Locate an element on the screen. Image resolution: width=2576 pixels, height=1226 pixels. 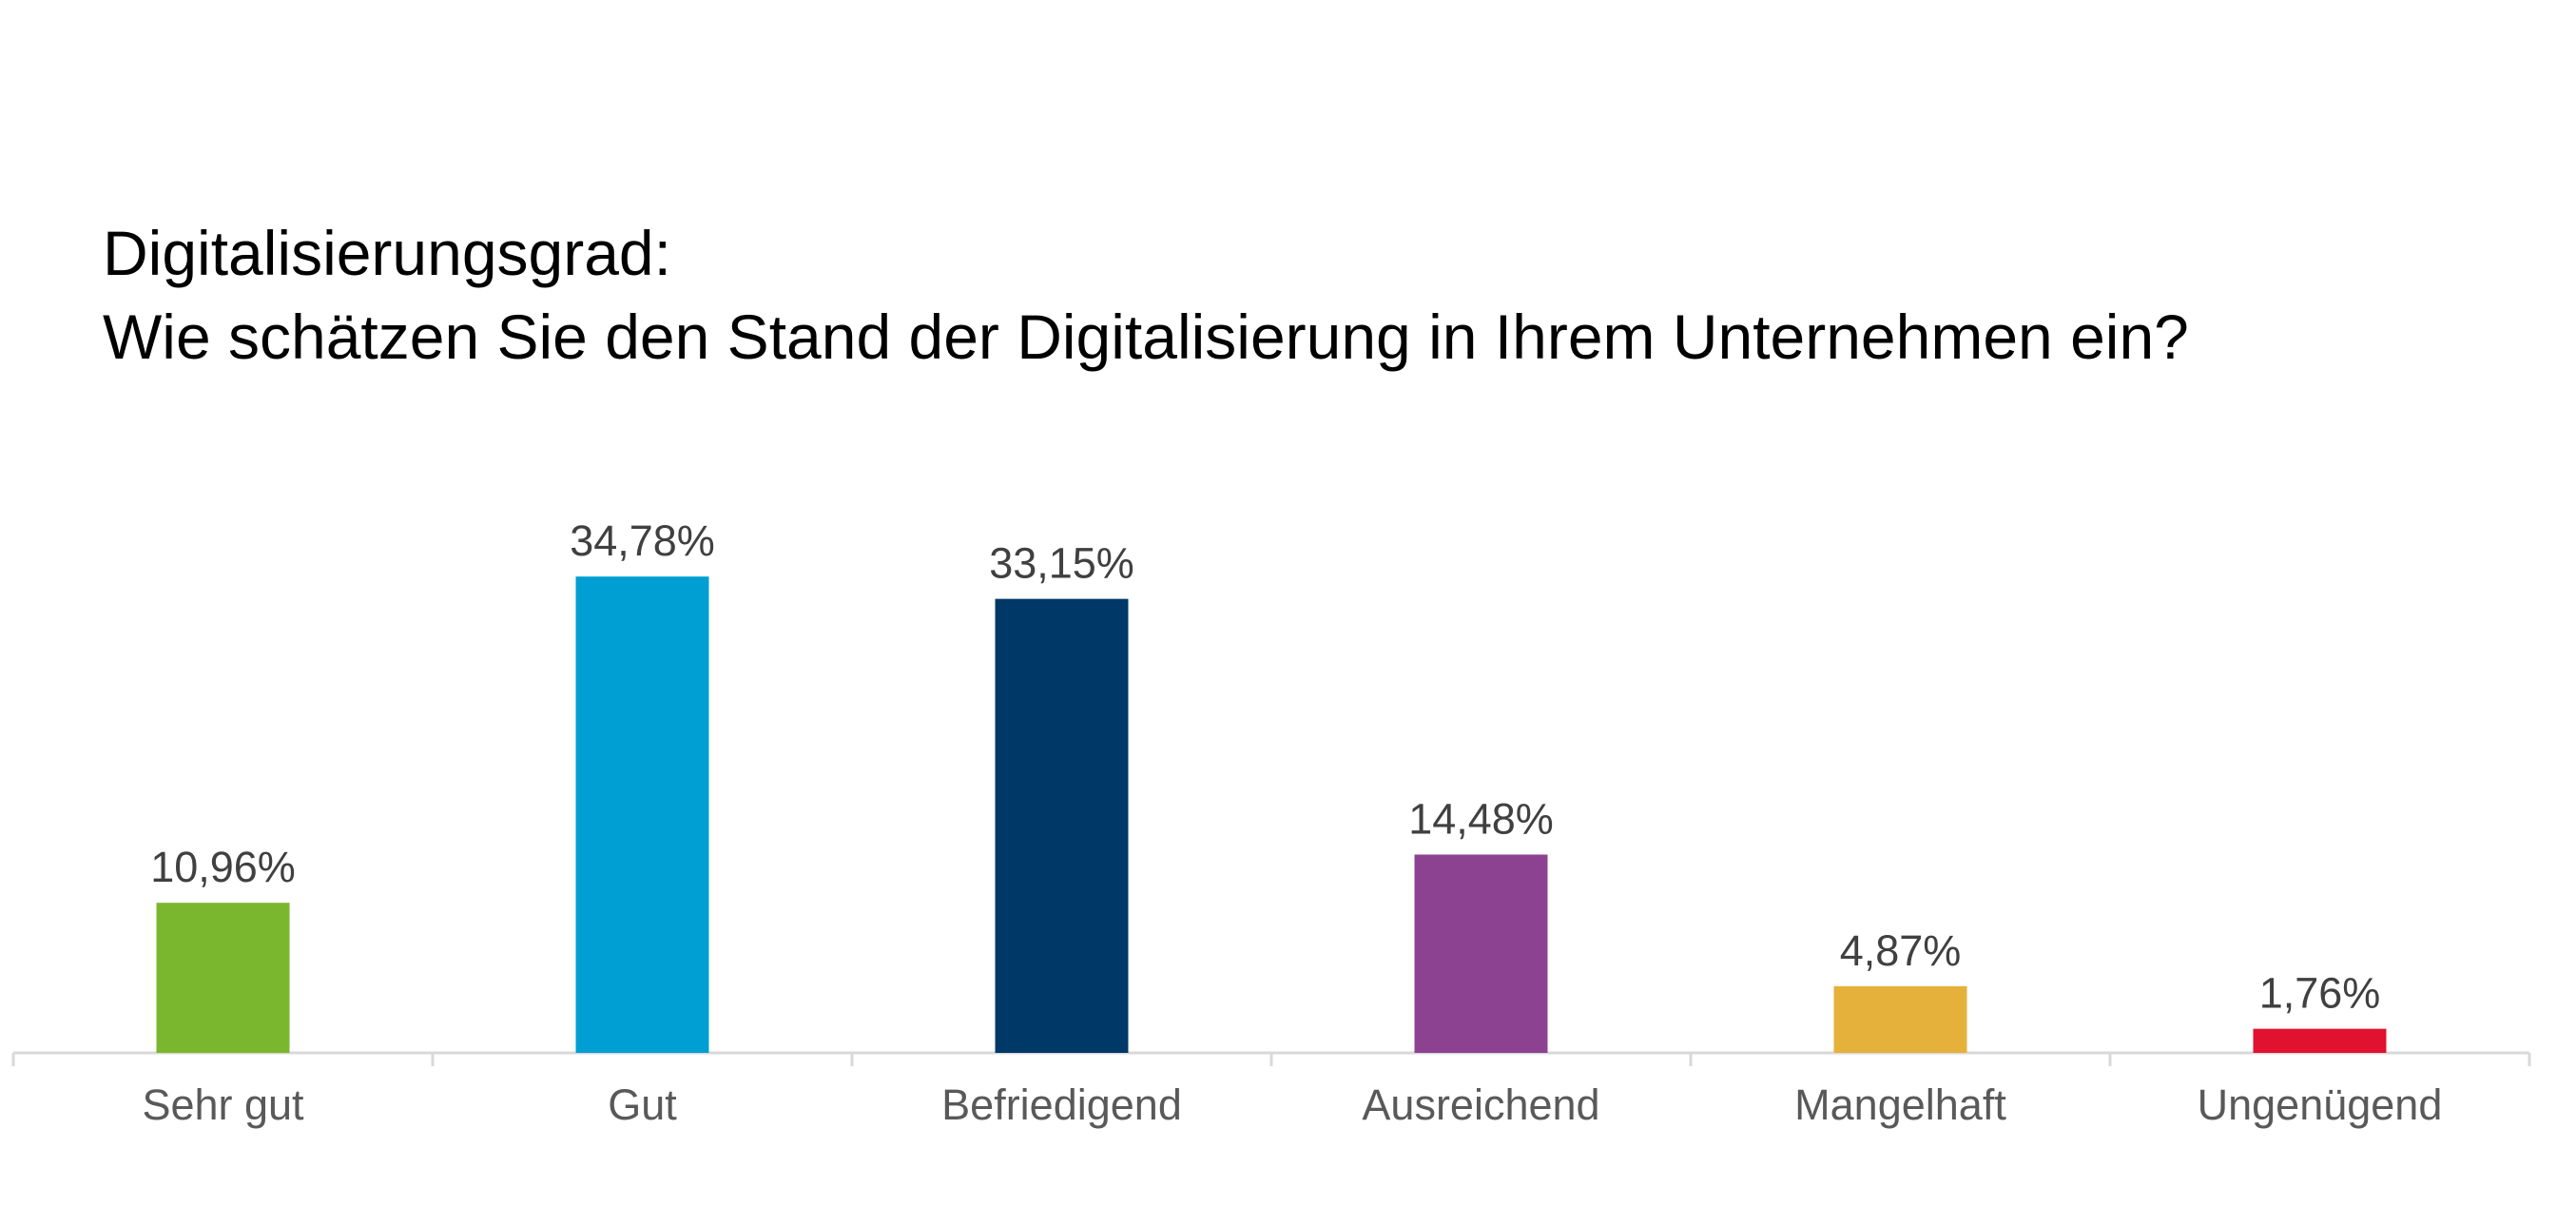
category-label: Befriedigend is located at coordinates (1061, 1104).